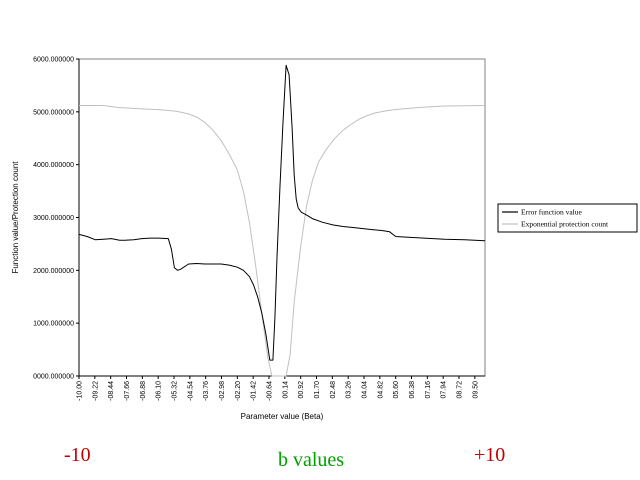  I want to click on y-tick-label: 0000.000000, so click(53, 377).